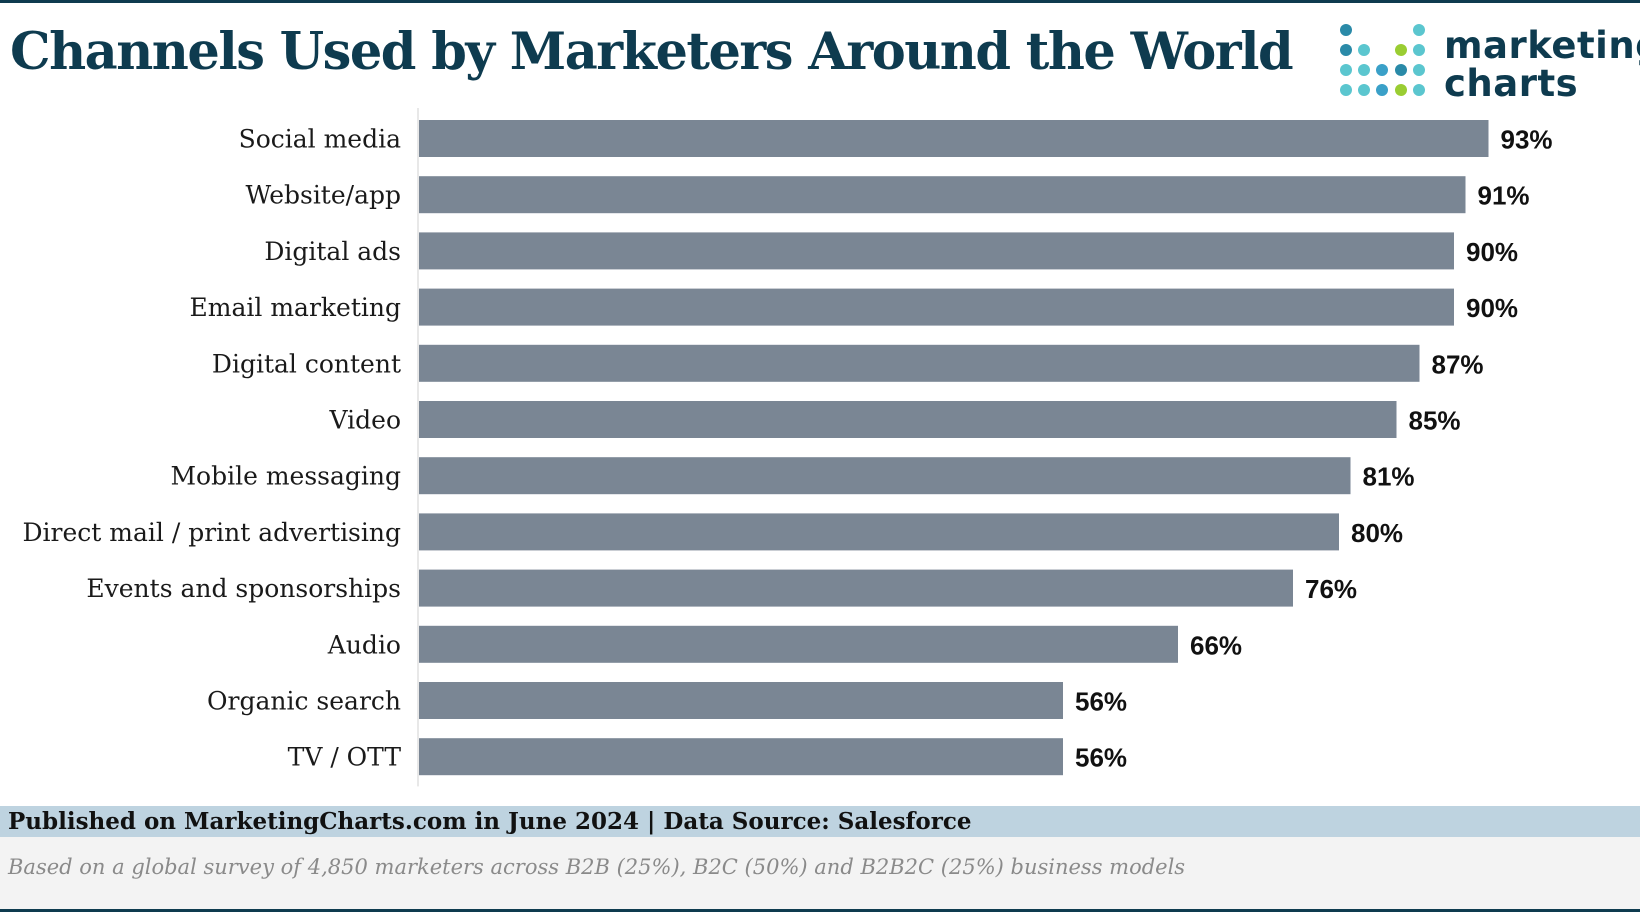 This screenshot has width=1640, height=912. I want to click on value-label: 81%, so click(1389, 477).